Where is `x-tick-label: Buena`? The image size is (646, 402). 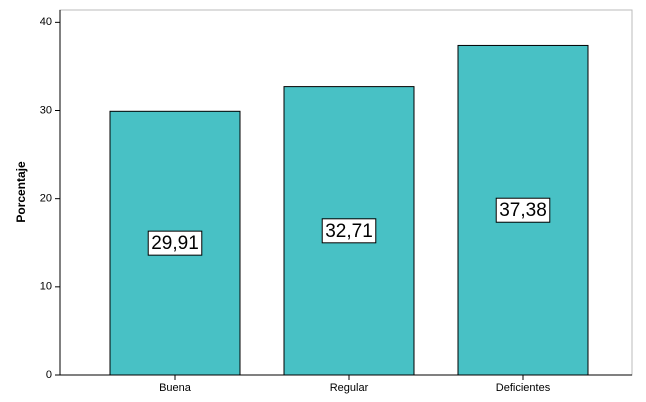
x-tick-label: Buena is located at coordinates (175, 388).